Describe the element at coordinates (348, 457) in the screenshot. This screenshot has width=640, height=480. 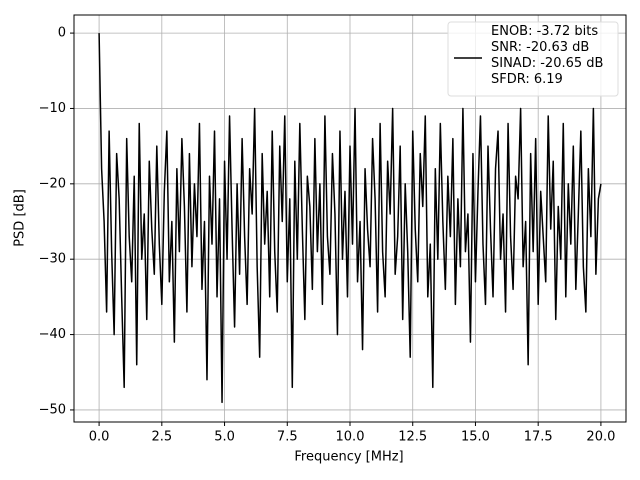
I see `x-axis-label: Frequency [MHz]` at that location.